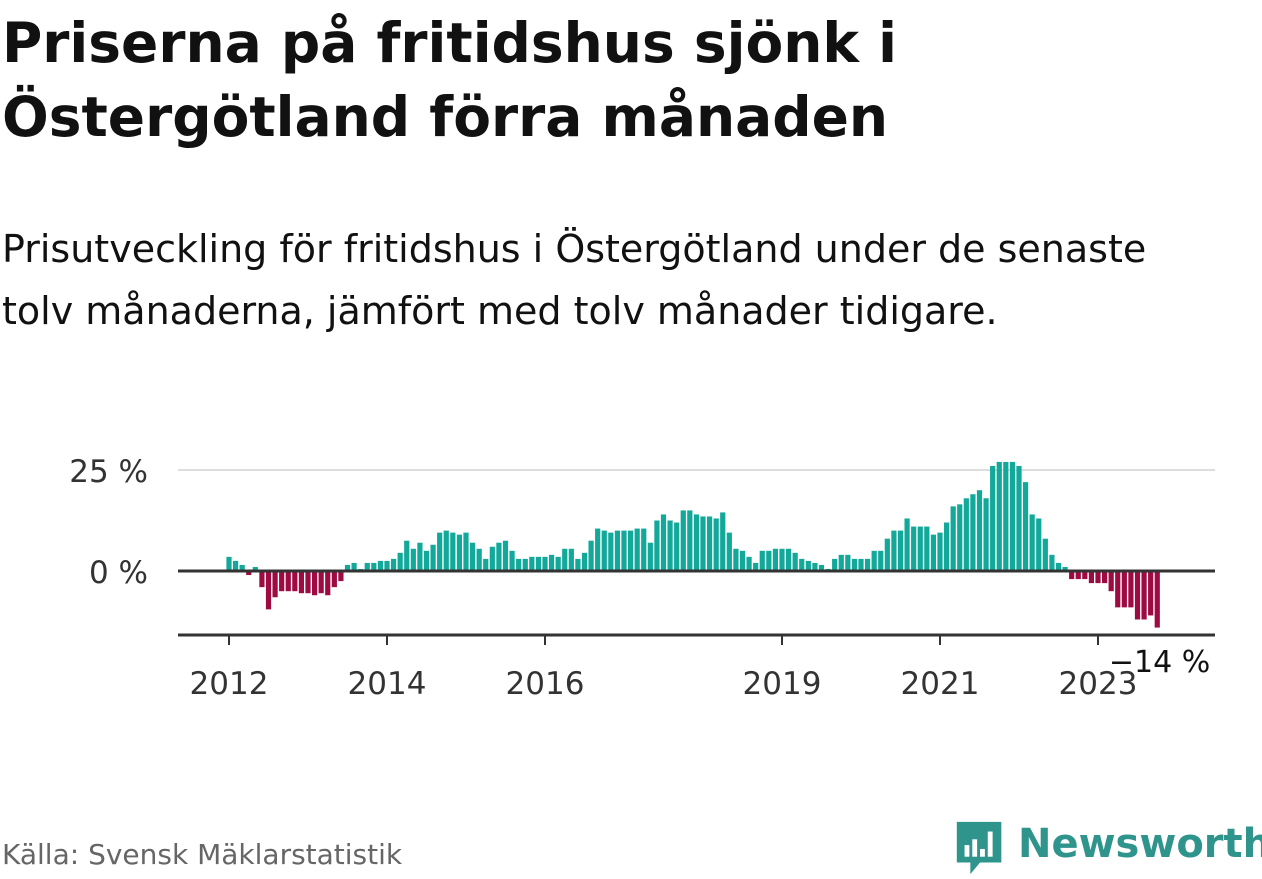  What do you see at coordinates (108, 472) in the screenshot?
I see `y-tick-label: 25 %` at bounding box center [108, 472].